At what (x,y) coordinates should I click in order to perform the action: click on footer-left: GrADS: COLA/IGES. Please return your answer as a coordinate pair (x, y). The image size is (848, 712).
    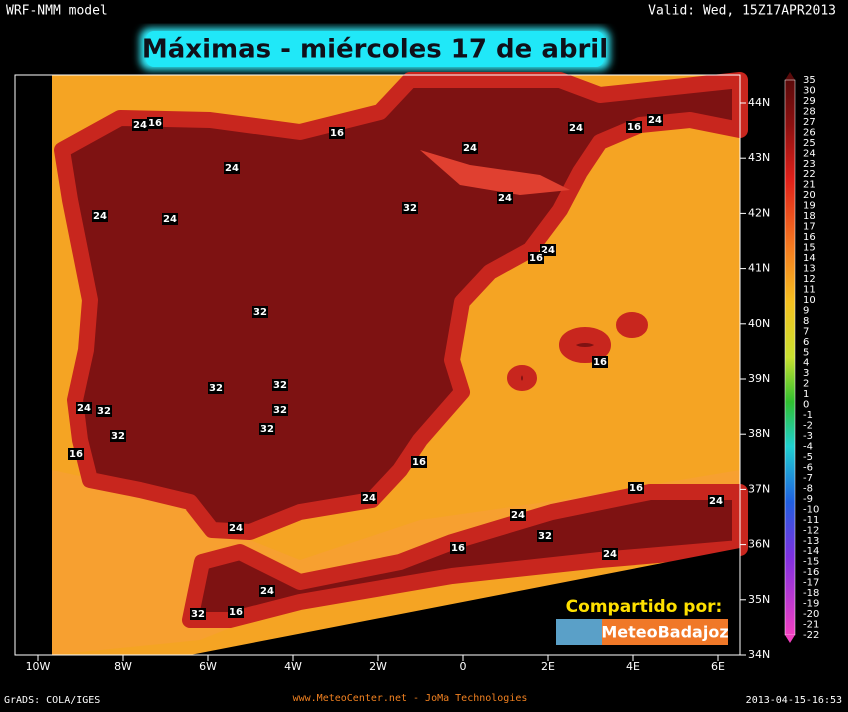
    Looking at the image, I should click on (52, 700).